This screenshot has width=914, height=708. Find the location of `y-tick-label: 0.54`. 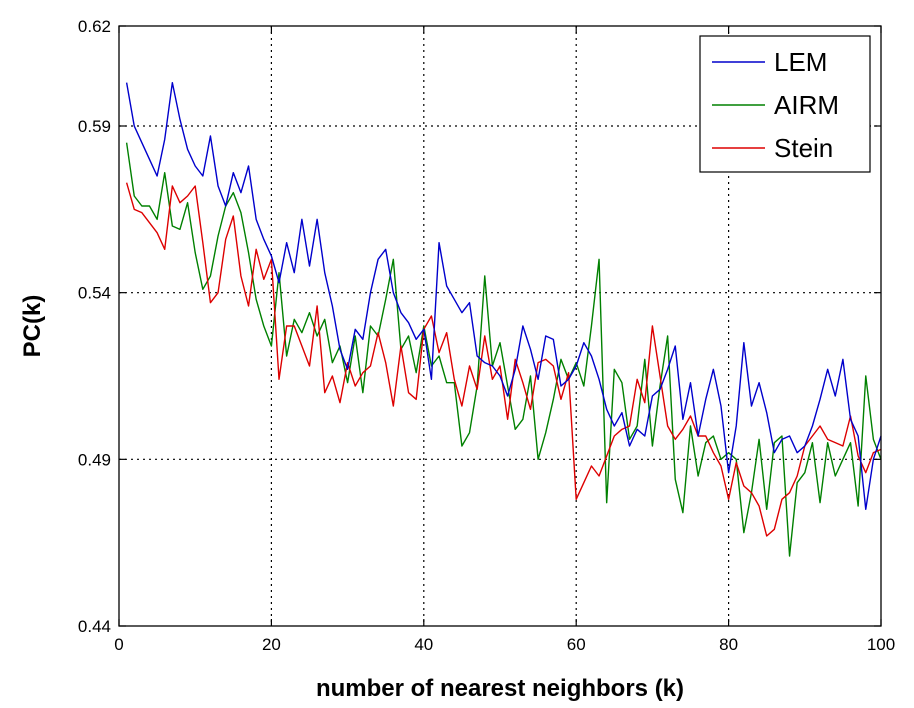

y-tick-label: 0.54 is located at coordinates (94, 293).